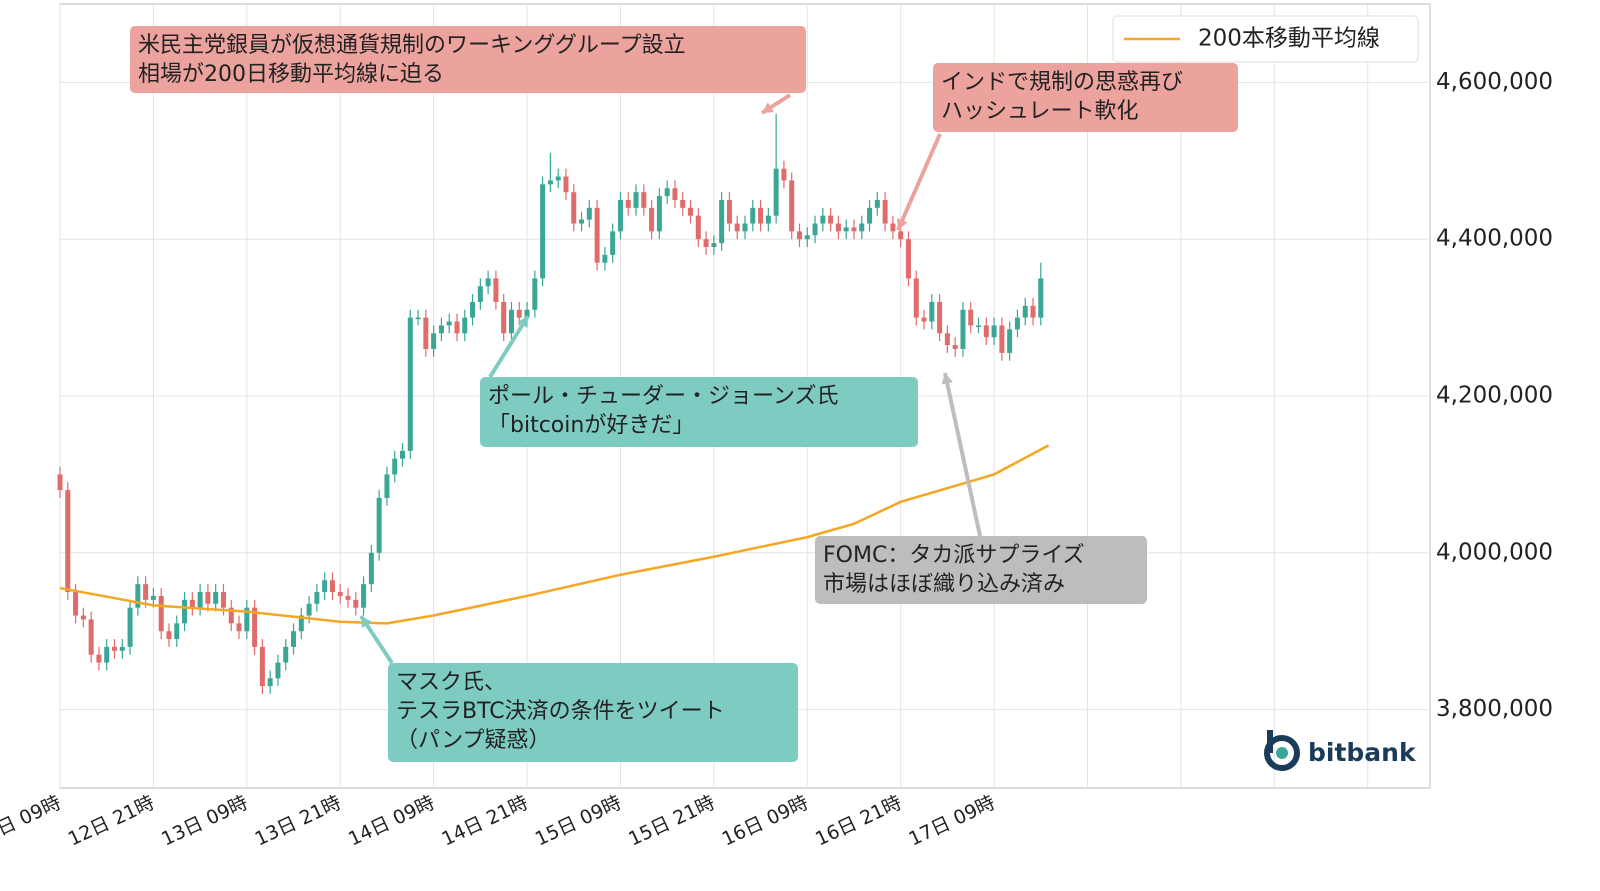 The height and width of the screenshot is (891, 1600). I want to click on x-tick-label: 14日 21時, so click(484, 821).